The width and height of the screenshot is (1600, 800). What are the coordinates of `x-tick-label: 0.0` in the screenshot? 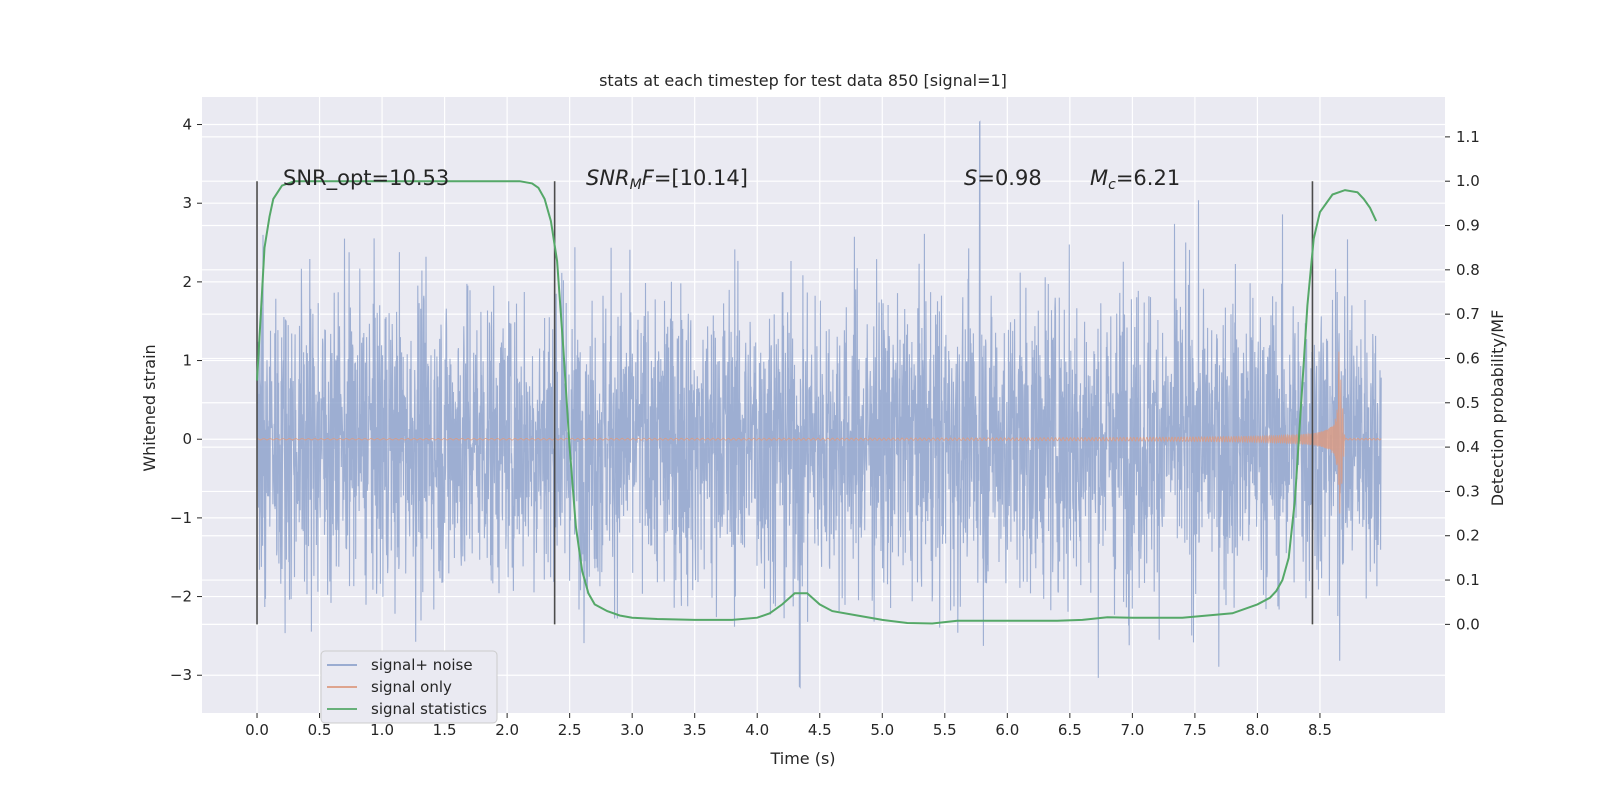 It's located at (257, 730).